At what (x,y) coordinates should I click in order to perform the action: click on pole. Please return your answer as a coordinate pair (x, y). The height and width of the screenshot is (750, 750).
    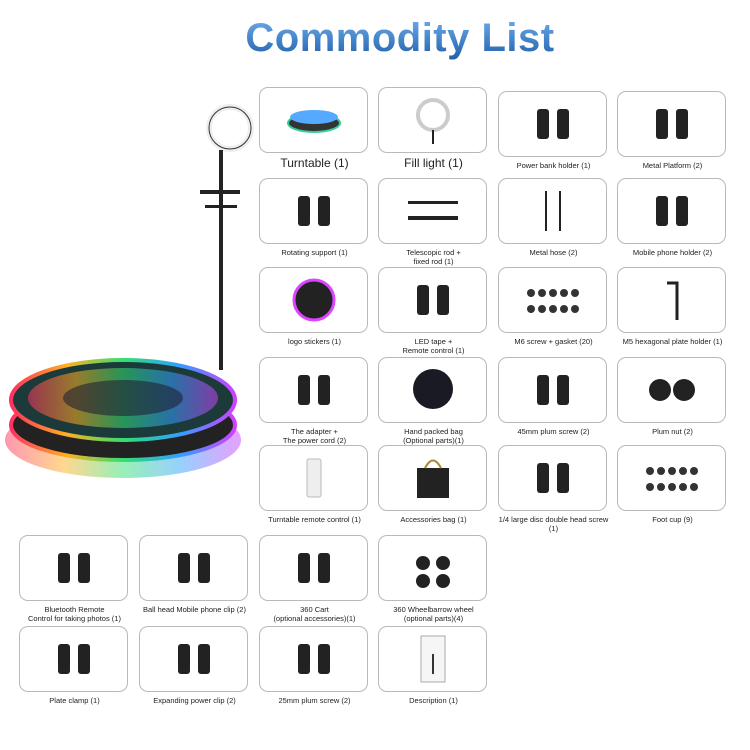
    Looking at the image, I should click on (221, 260).